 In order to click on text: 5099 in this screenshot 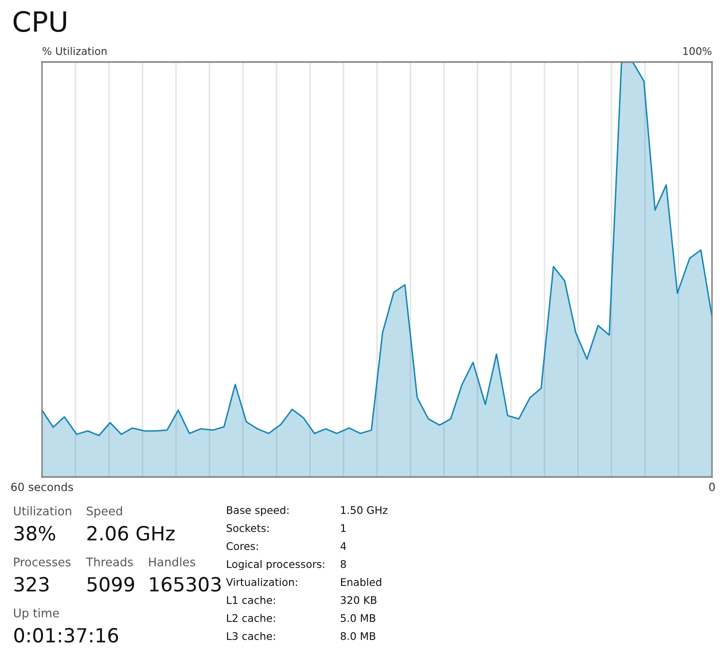, I will do `click(111, 584)`.